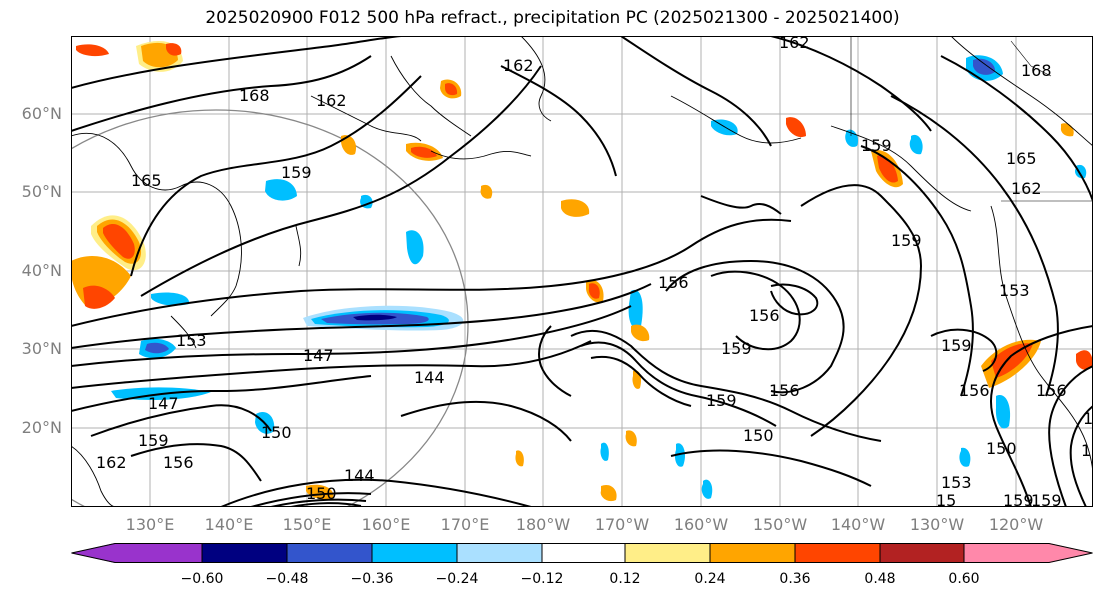 This screenshot has height=601, width=1105. What do you see at coordinates (964, 579) in the screenshot?
I see `colorbar-tick-label: 0.60` at bounding box center [964, 579].